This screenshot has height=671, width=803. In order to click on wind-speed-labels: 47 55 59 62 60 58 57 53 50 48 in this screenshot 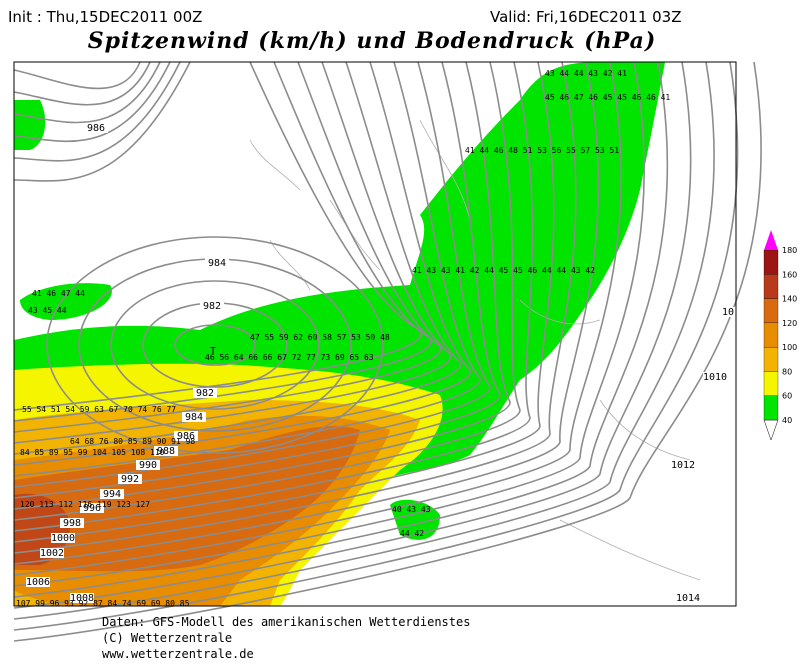, I will do `click(320, 337)`.